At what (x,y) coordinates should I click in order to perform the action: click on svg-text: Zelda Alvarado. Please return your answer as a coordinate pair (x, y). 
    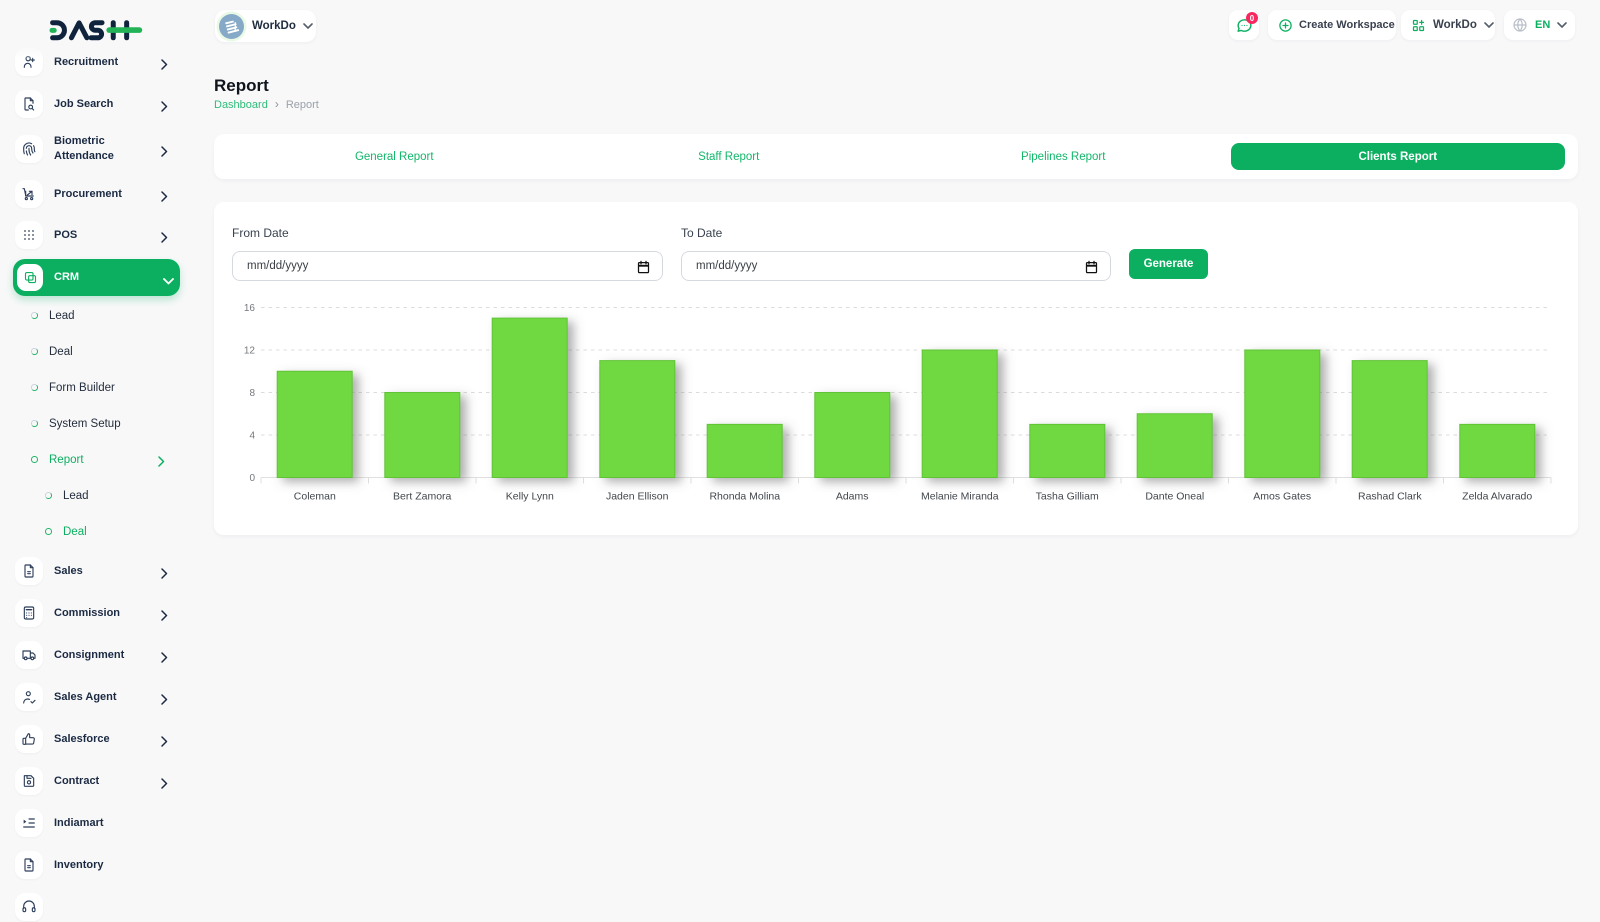
    Looking at the image, I should click on (1497, 497).